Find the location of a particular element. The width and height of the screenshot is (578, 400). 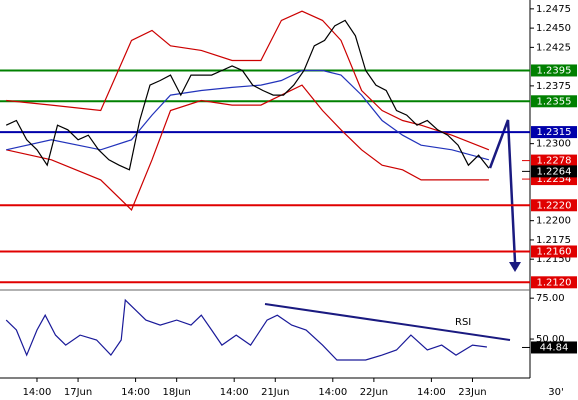

level-label: 1.2315 is located at coordinates (554, 132).